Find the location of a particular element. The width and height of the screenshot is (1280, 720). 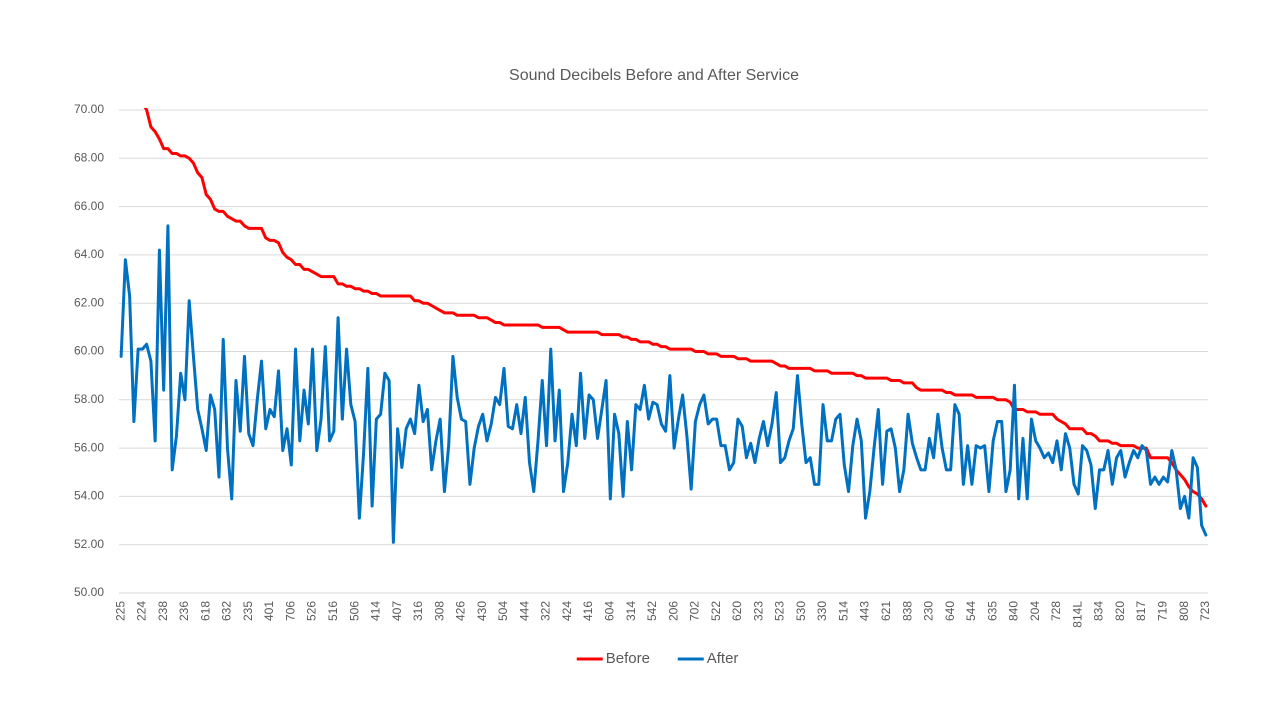

x-tick-label: 621 is located at coordinates (886, 611).